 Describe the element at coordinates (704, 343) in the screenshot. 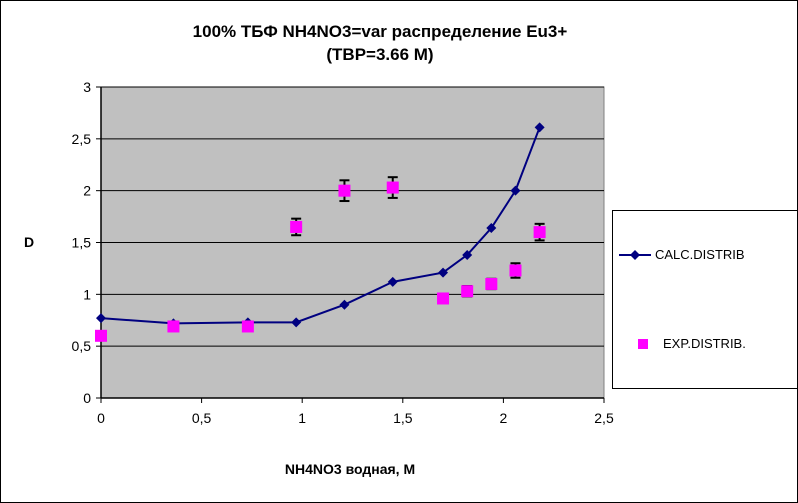

I see `legend-label: EXP.DISTRIB.` at that location.